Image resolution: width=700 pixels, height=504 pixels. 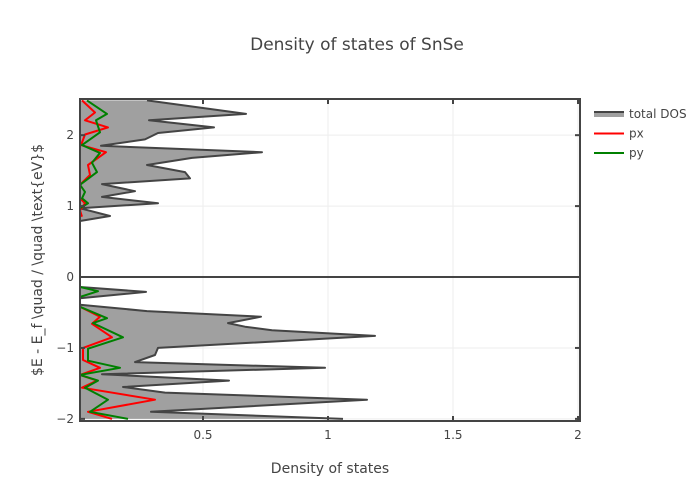 What do you see at coordinates (330, 469) in the screenshot?
I see `x-axis-label: Density of states` at bounding box center [330, 469].